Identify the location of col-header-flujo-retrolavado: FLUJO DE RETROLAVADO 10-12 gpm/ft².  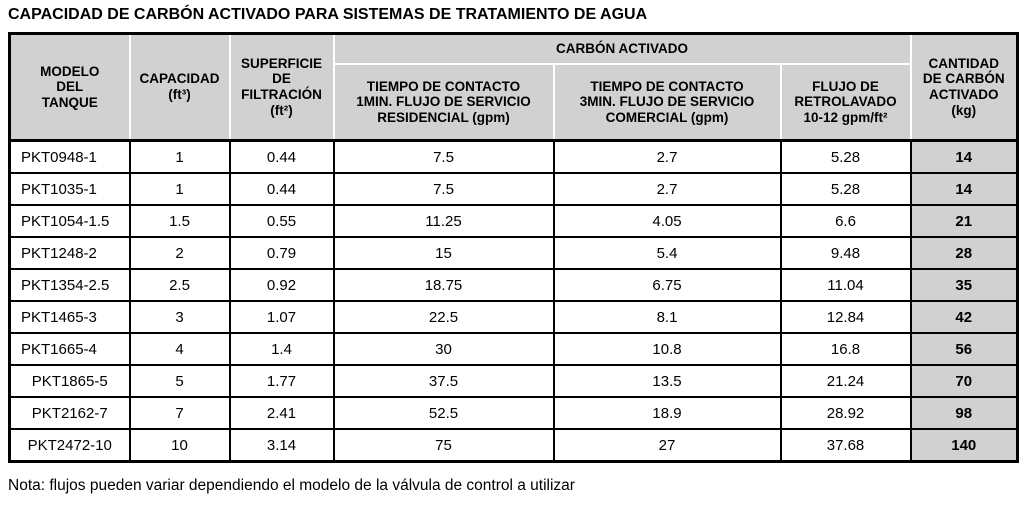
(845, 102).